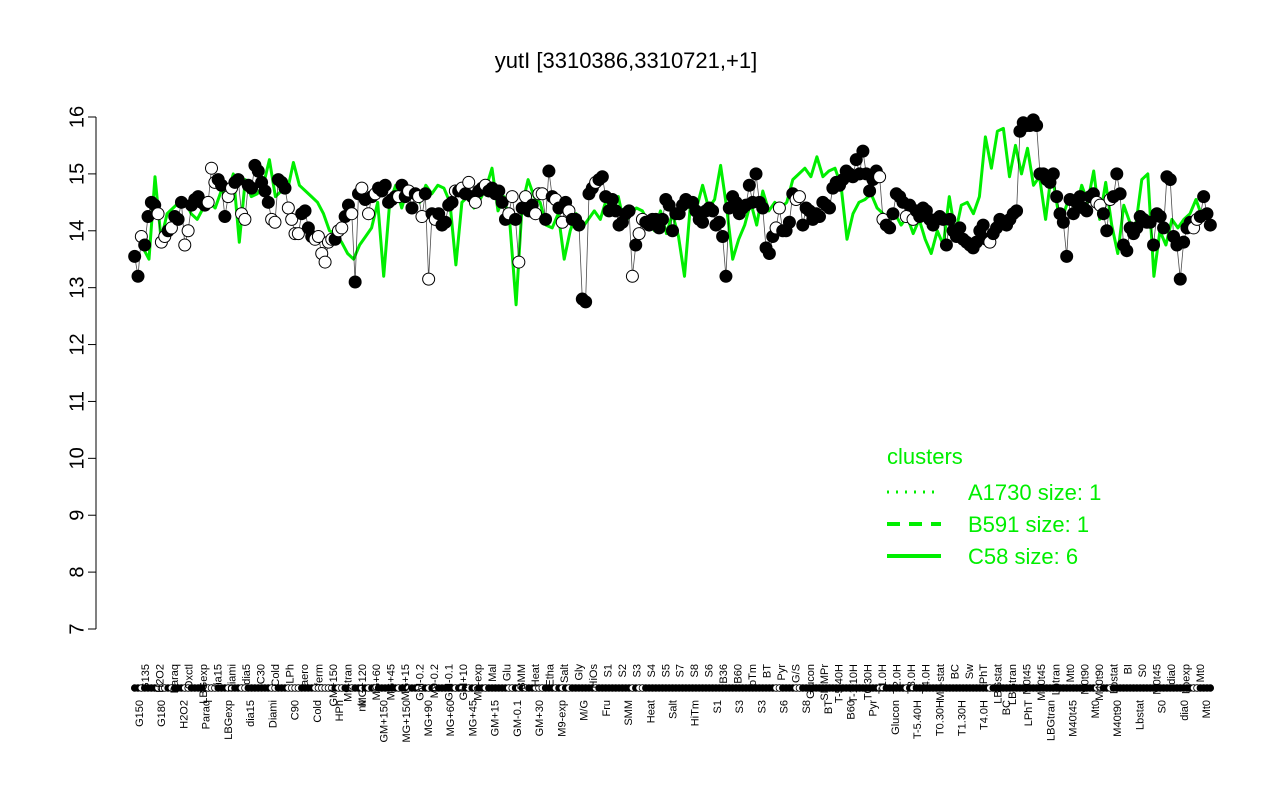 The image size is (1280, 800). What do you see at coordinates (435, 681) in the screenshot?
I see `x-tick-label: M9-0.2` at bounding box center [435, 681].